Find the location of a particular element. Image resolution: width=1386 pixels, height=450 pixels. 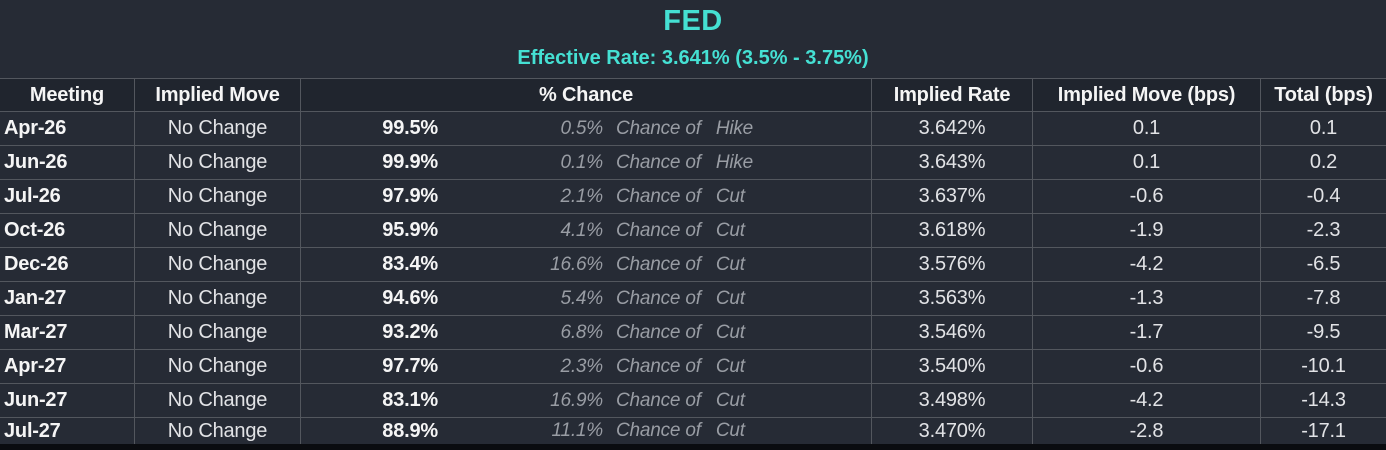

total-bps-value: -6.5 is located at coordinates (1323, 264).